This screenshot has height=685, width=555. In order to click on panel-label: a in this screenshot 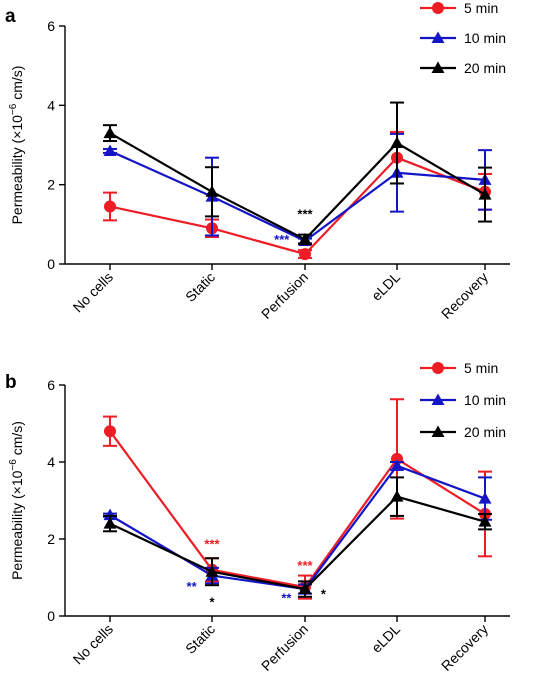, I will do `click(10, 16)`.